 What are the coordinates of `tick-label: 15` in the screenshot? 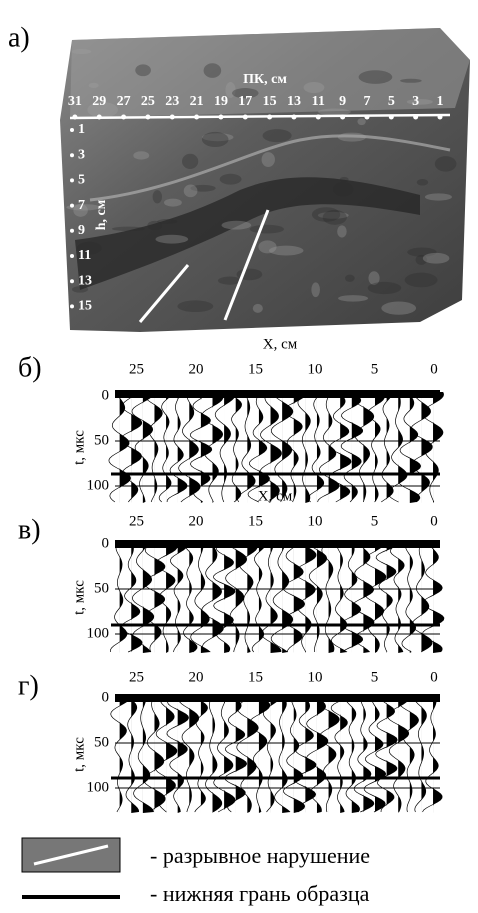 It's located at (85, 306).